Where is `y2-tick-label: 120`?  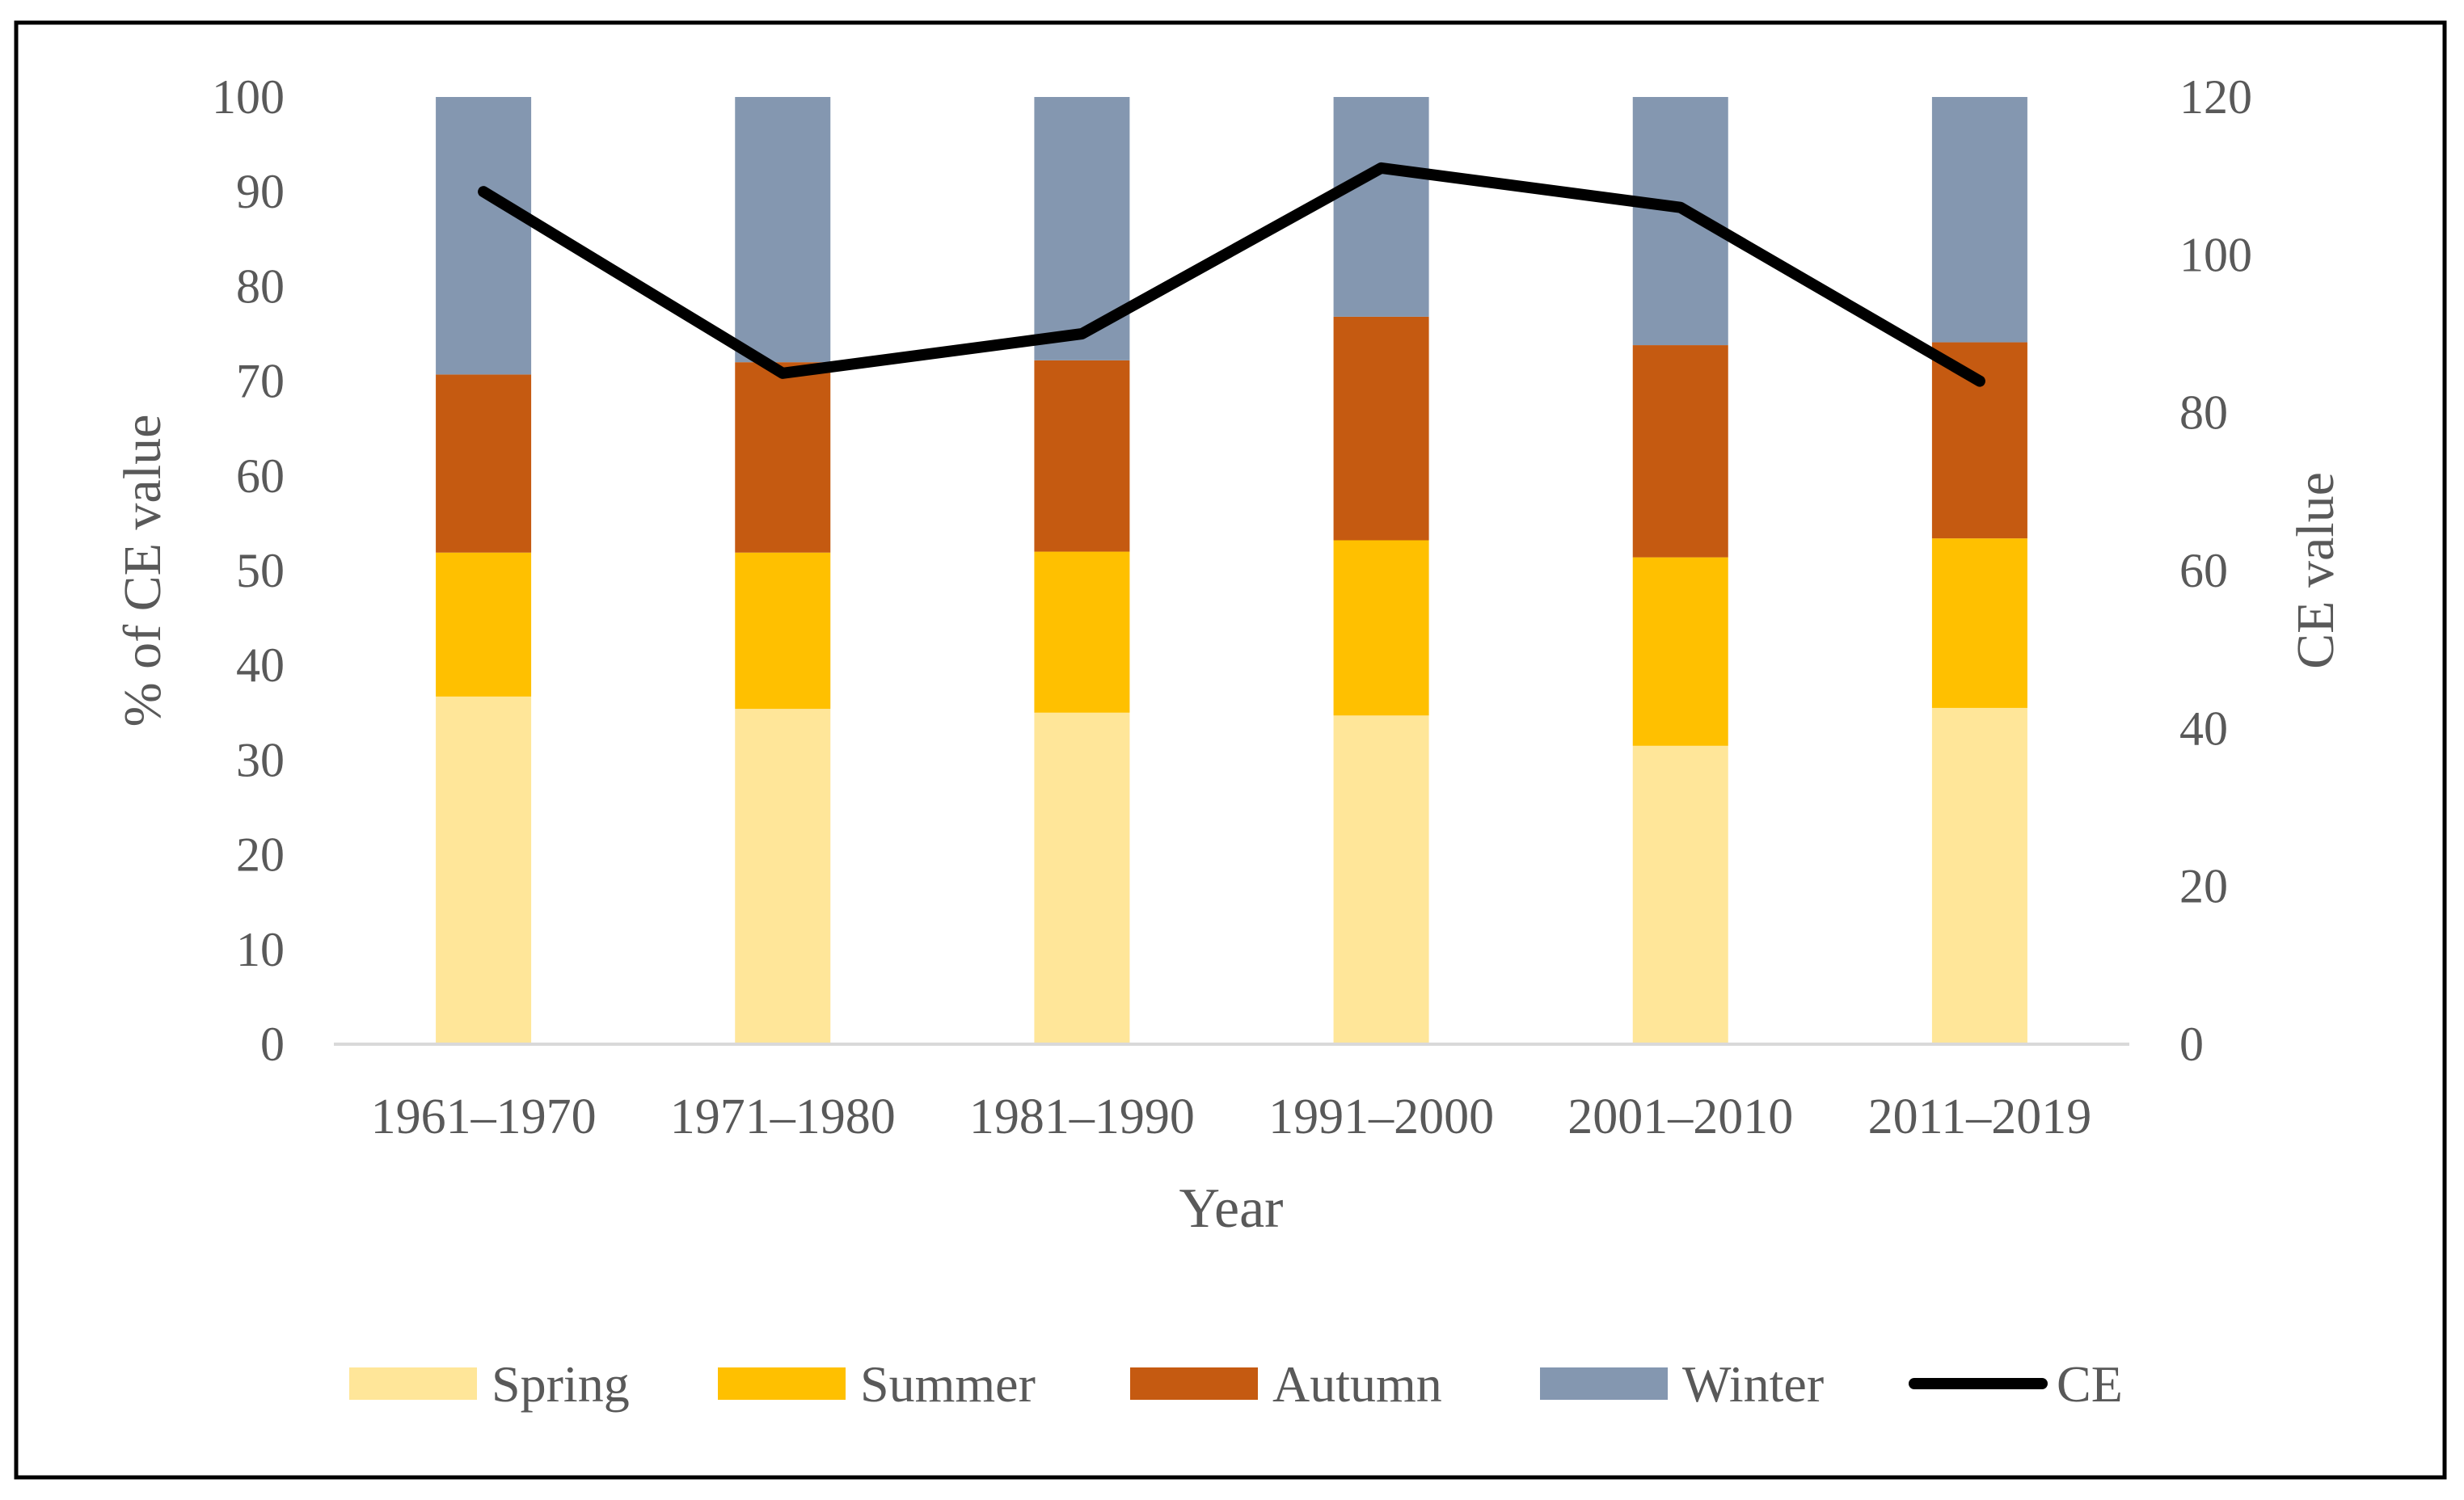 y2-tick-label: 120 is located at coordinates (2216, 97).